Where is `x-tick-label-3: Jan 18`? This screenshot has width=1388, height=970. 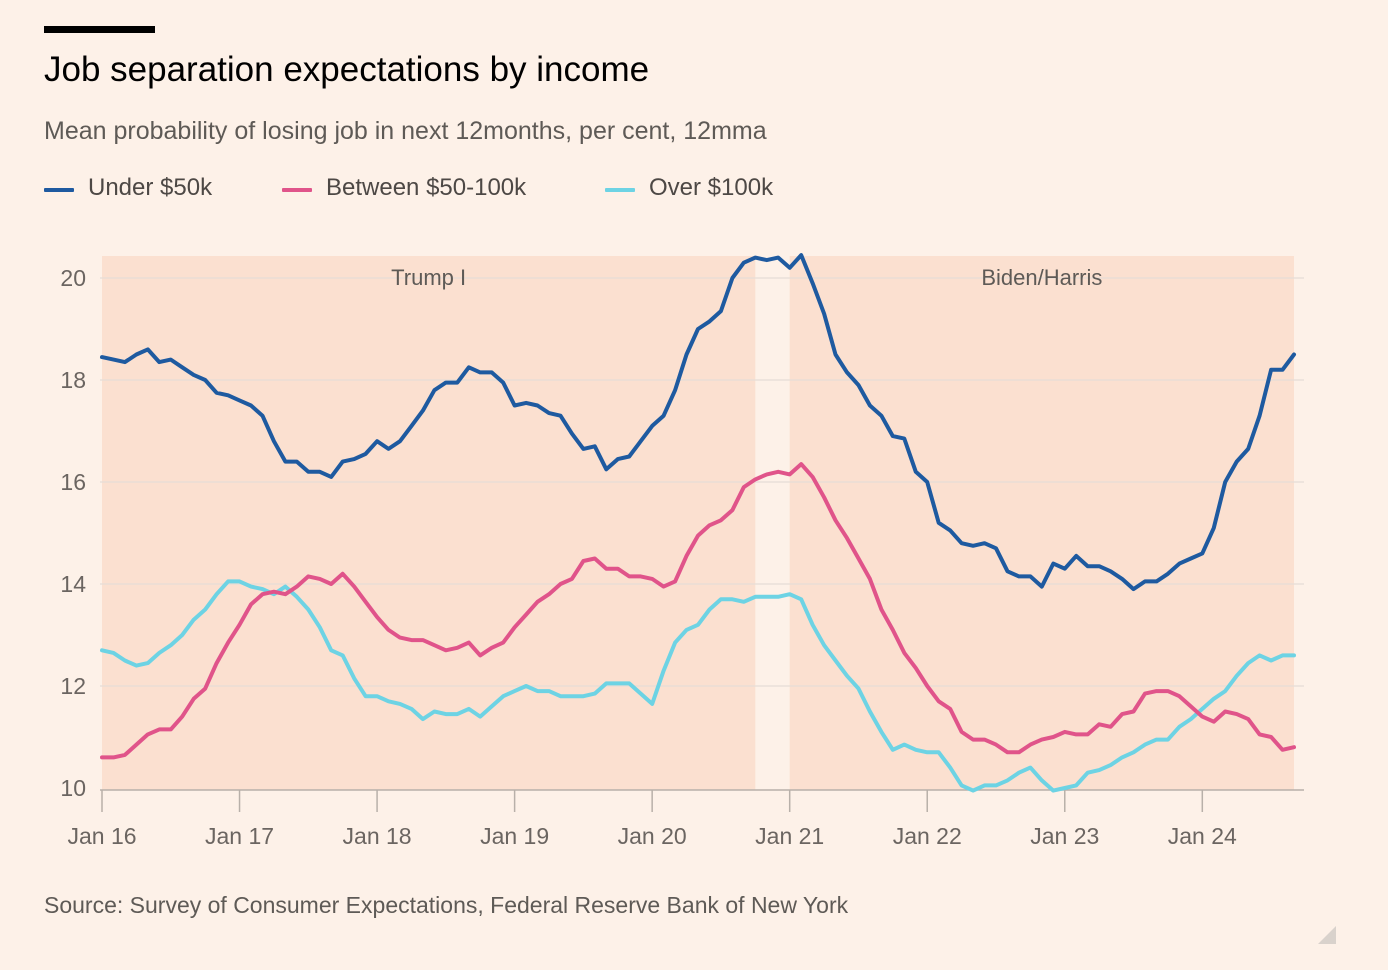
x-tick-label-3: Jan 18 is located at coordinates (377, 836).